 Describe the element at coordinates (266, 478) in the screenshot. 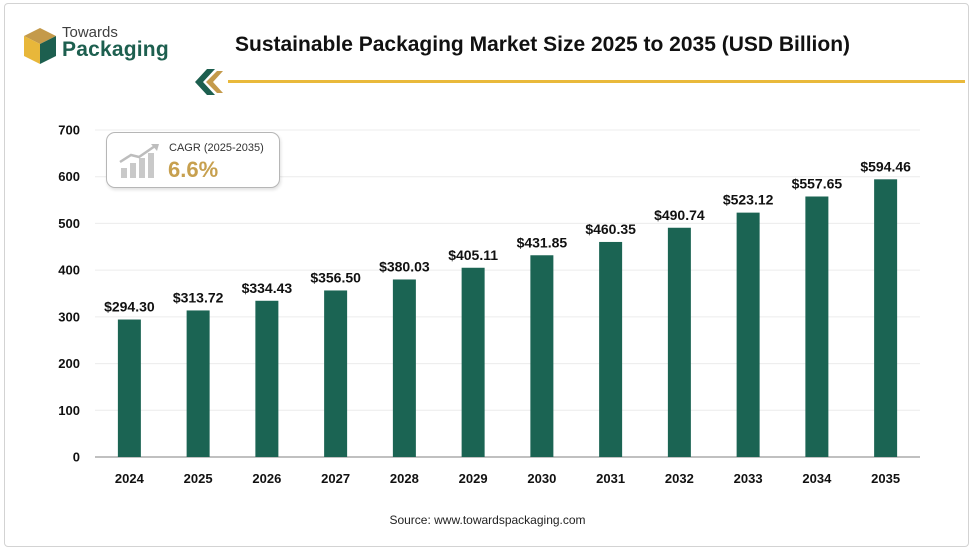

I see `x-tick-label: 2026` at that location.